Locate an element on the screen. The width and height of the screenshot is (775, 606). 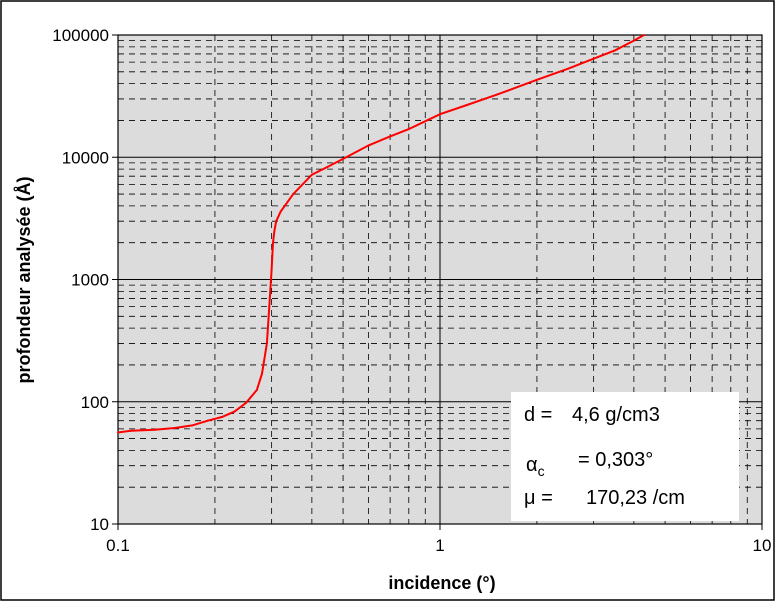
x-tick-label: 10 is located at coordinates (762, 545).